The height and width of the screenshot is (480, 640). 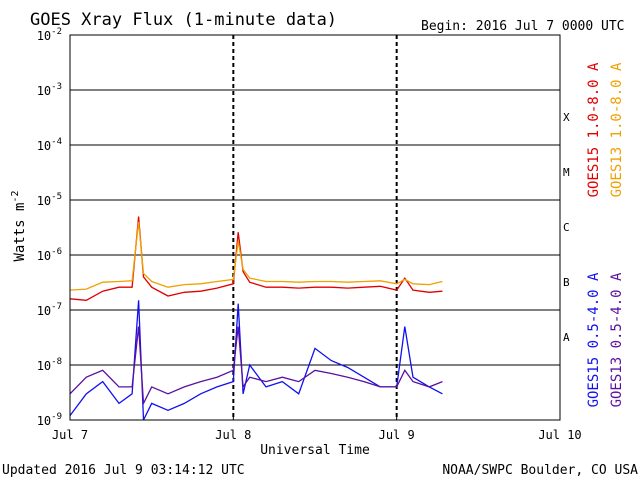 What do you see at coordinates (183, 20) in the screenshot?
I see `chart-title: GOES Xray Flux (1-minute data)` at bounding box center [183, 20].